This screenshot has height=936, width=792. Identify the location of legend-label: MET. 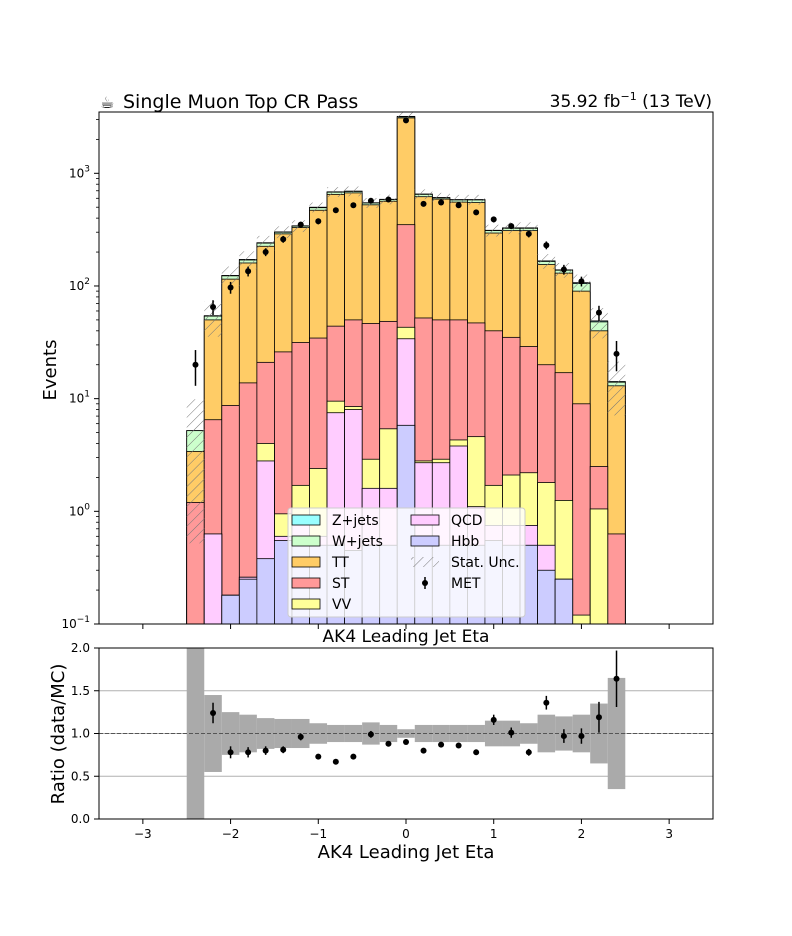
(466, 584).